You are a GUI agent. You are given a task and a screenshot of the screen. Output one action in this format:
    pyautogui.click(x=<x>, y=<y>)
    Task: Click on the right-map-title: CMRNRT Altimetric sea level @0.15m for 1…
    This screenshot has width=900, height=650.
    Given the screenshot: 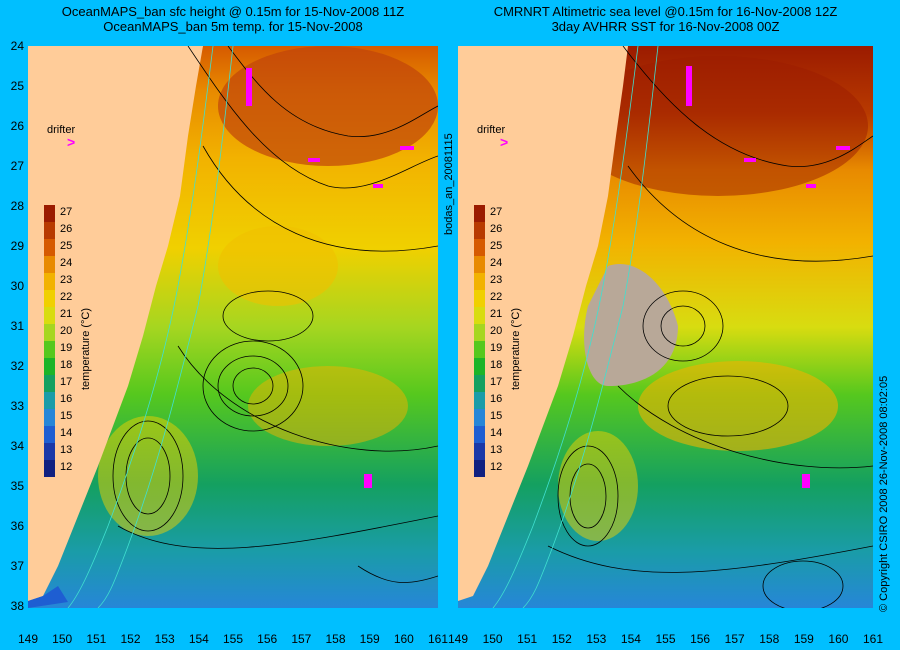 What is the action you would take?
    pyautogui.click(x=665, y=19)
    